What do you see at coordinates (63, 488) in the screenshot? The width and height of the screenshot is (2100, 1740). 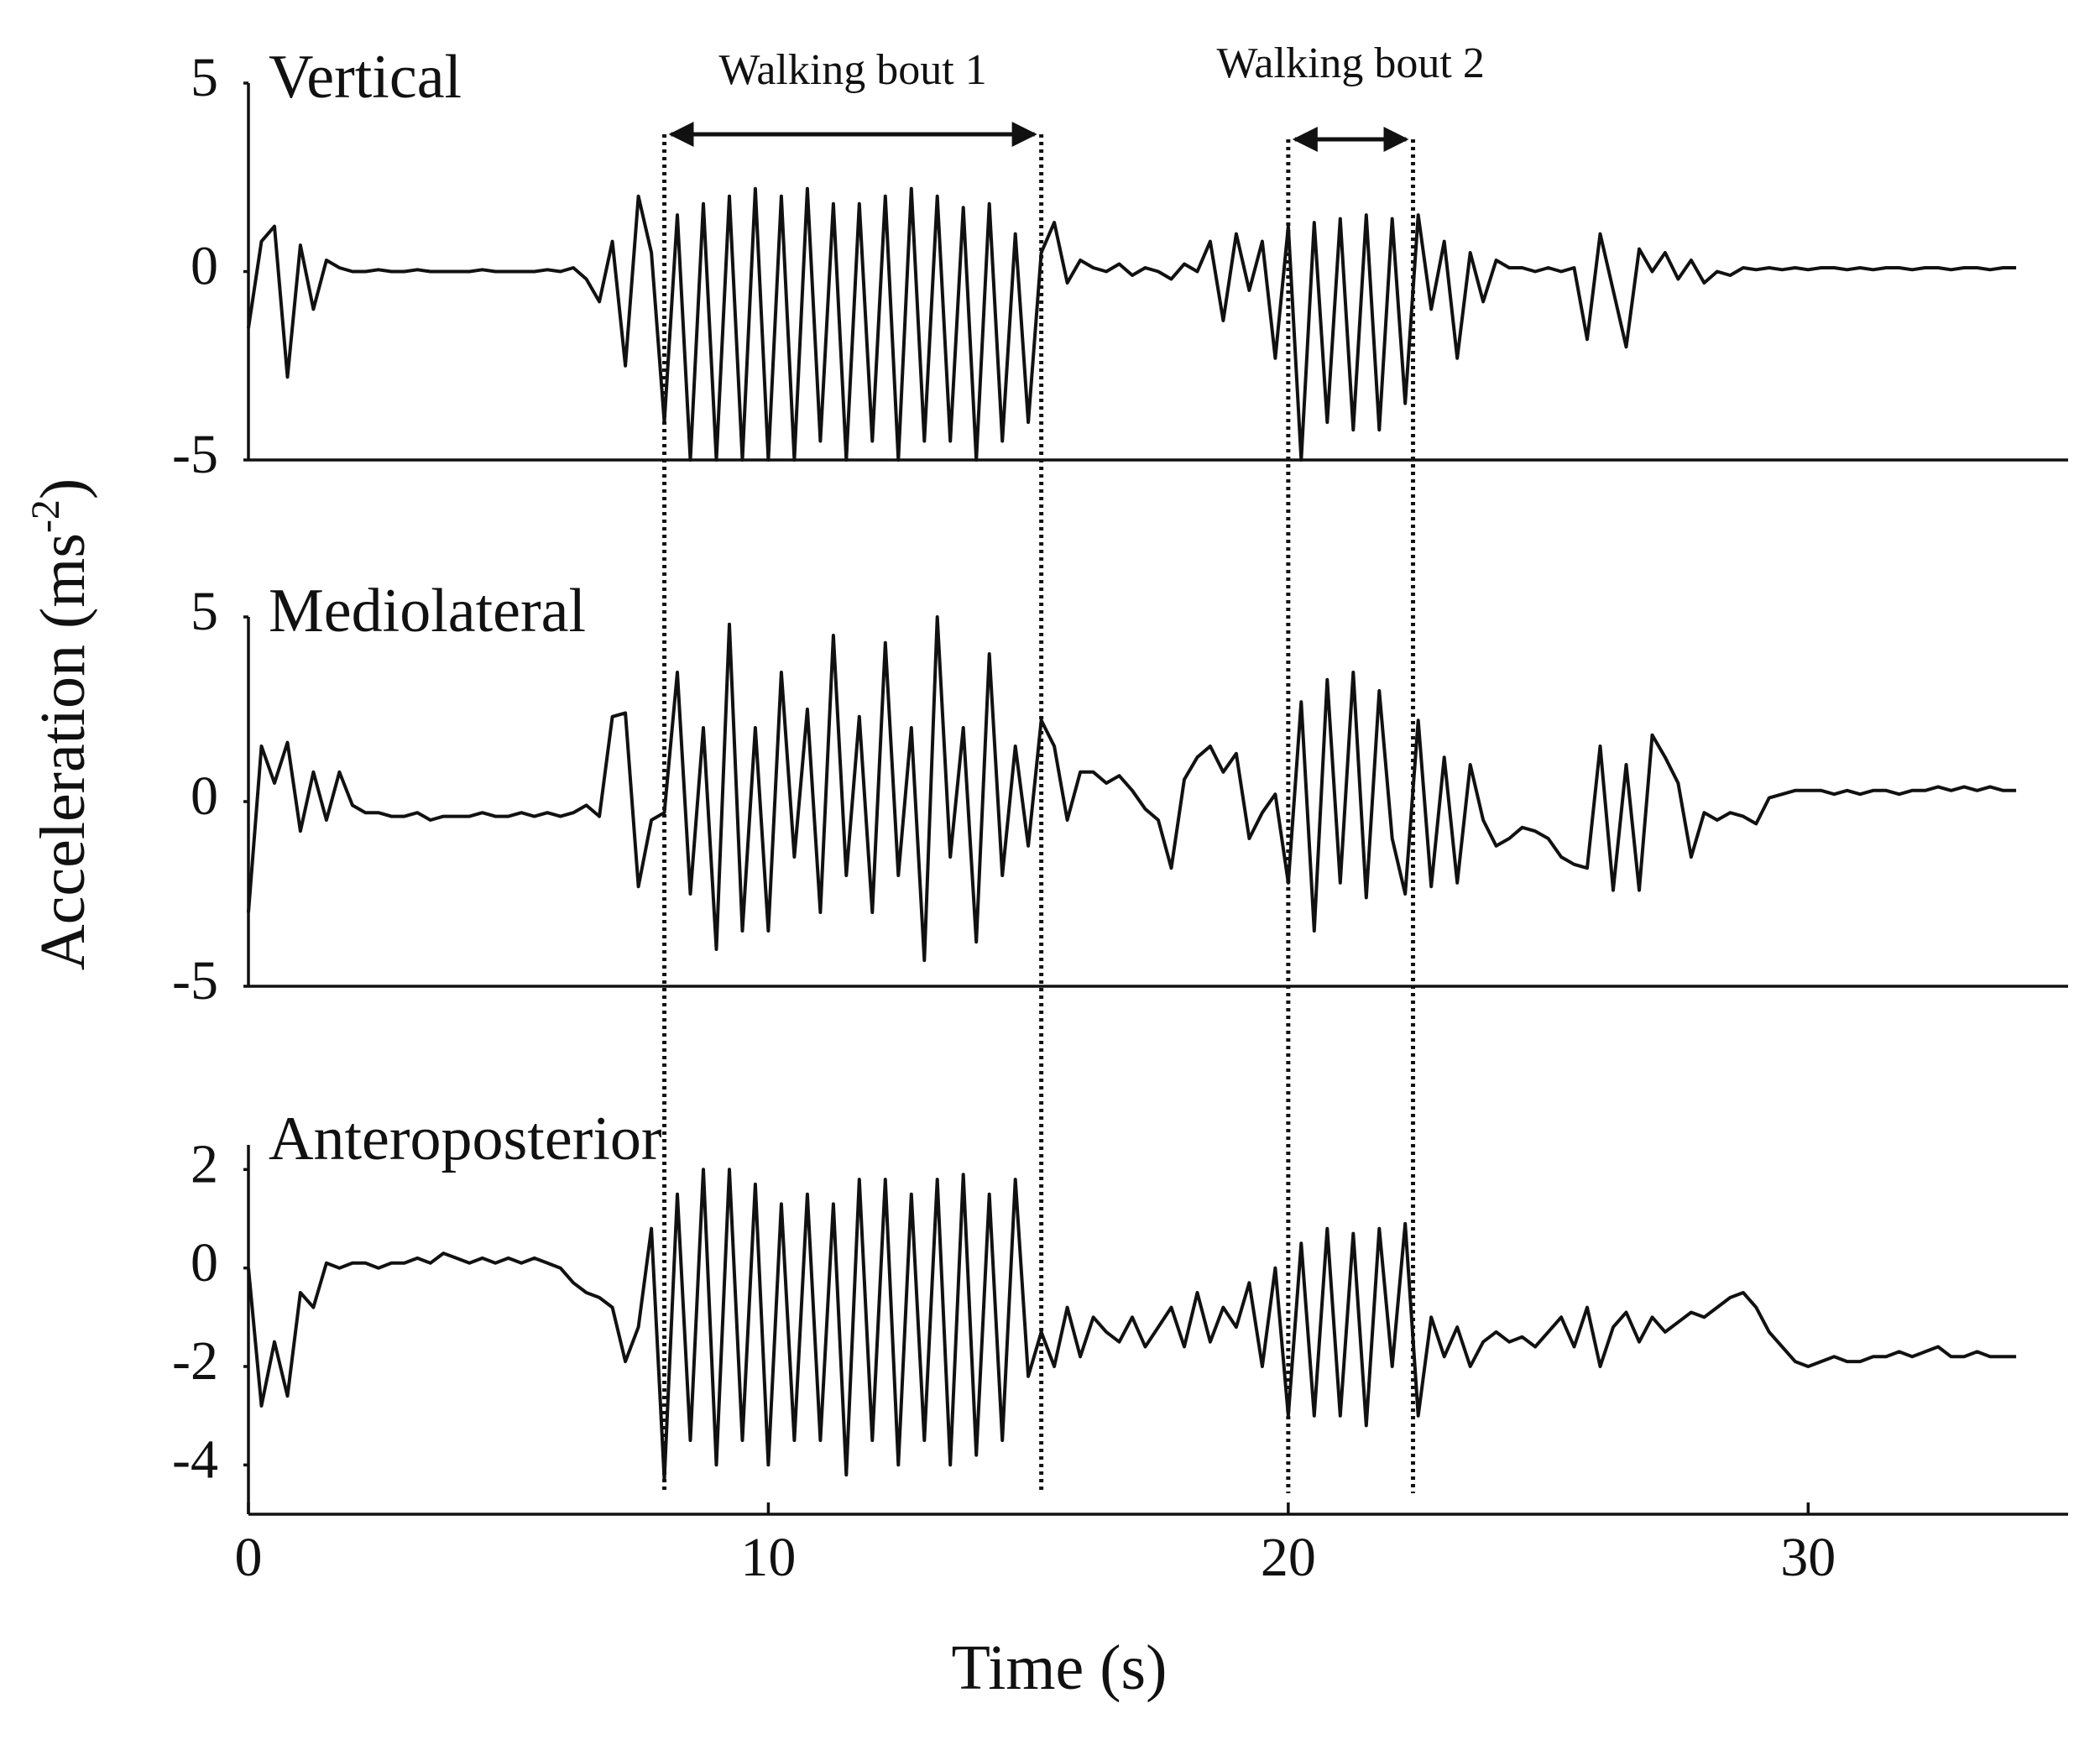 I see `y-label-end: )` at bounding box center [63, 488].